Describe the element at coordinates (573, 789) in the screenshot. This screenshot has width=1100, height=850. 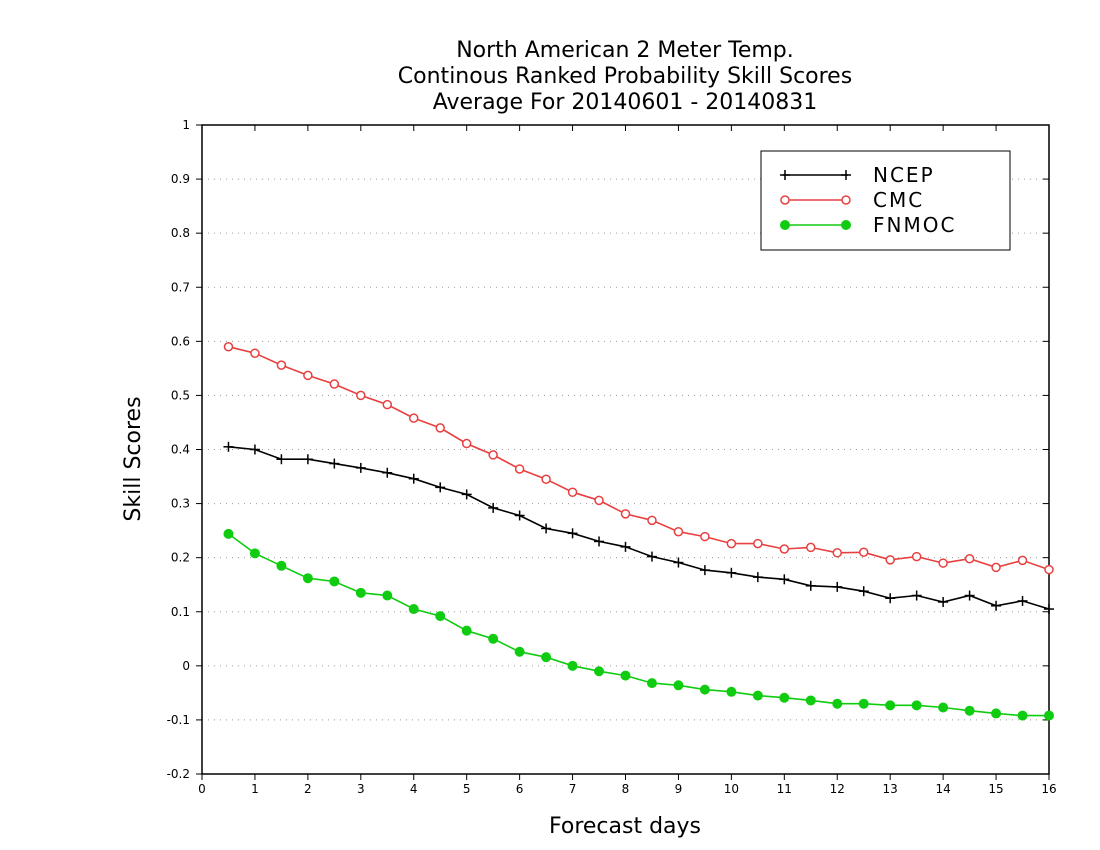
I see `x-tick-label: 7` at that location.